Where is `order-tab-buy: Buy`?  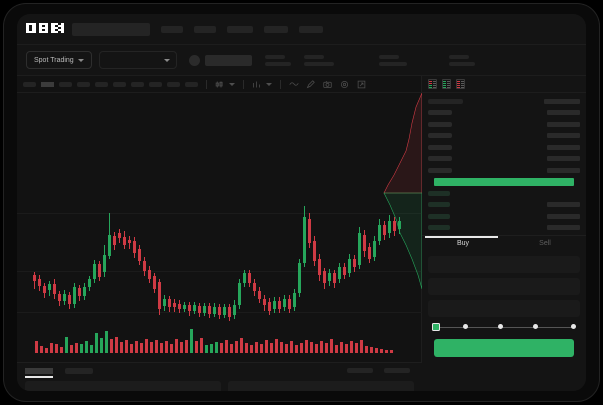 order-tab-buy: Buy is located at coordinates (463, 243).